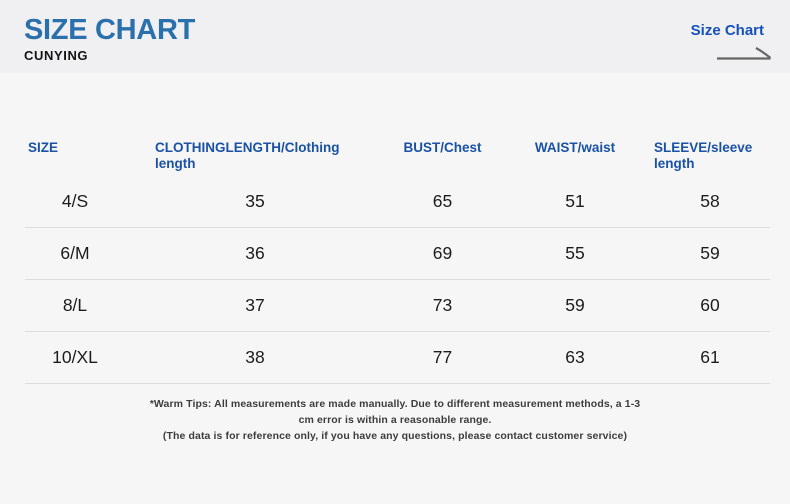 This screenshot has height=504, width=790. What do you see at coordinates (397, 306) in the screenshot?
I see `table-row: 8/L 37 73 59 60` at bounding box center [397, 306].